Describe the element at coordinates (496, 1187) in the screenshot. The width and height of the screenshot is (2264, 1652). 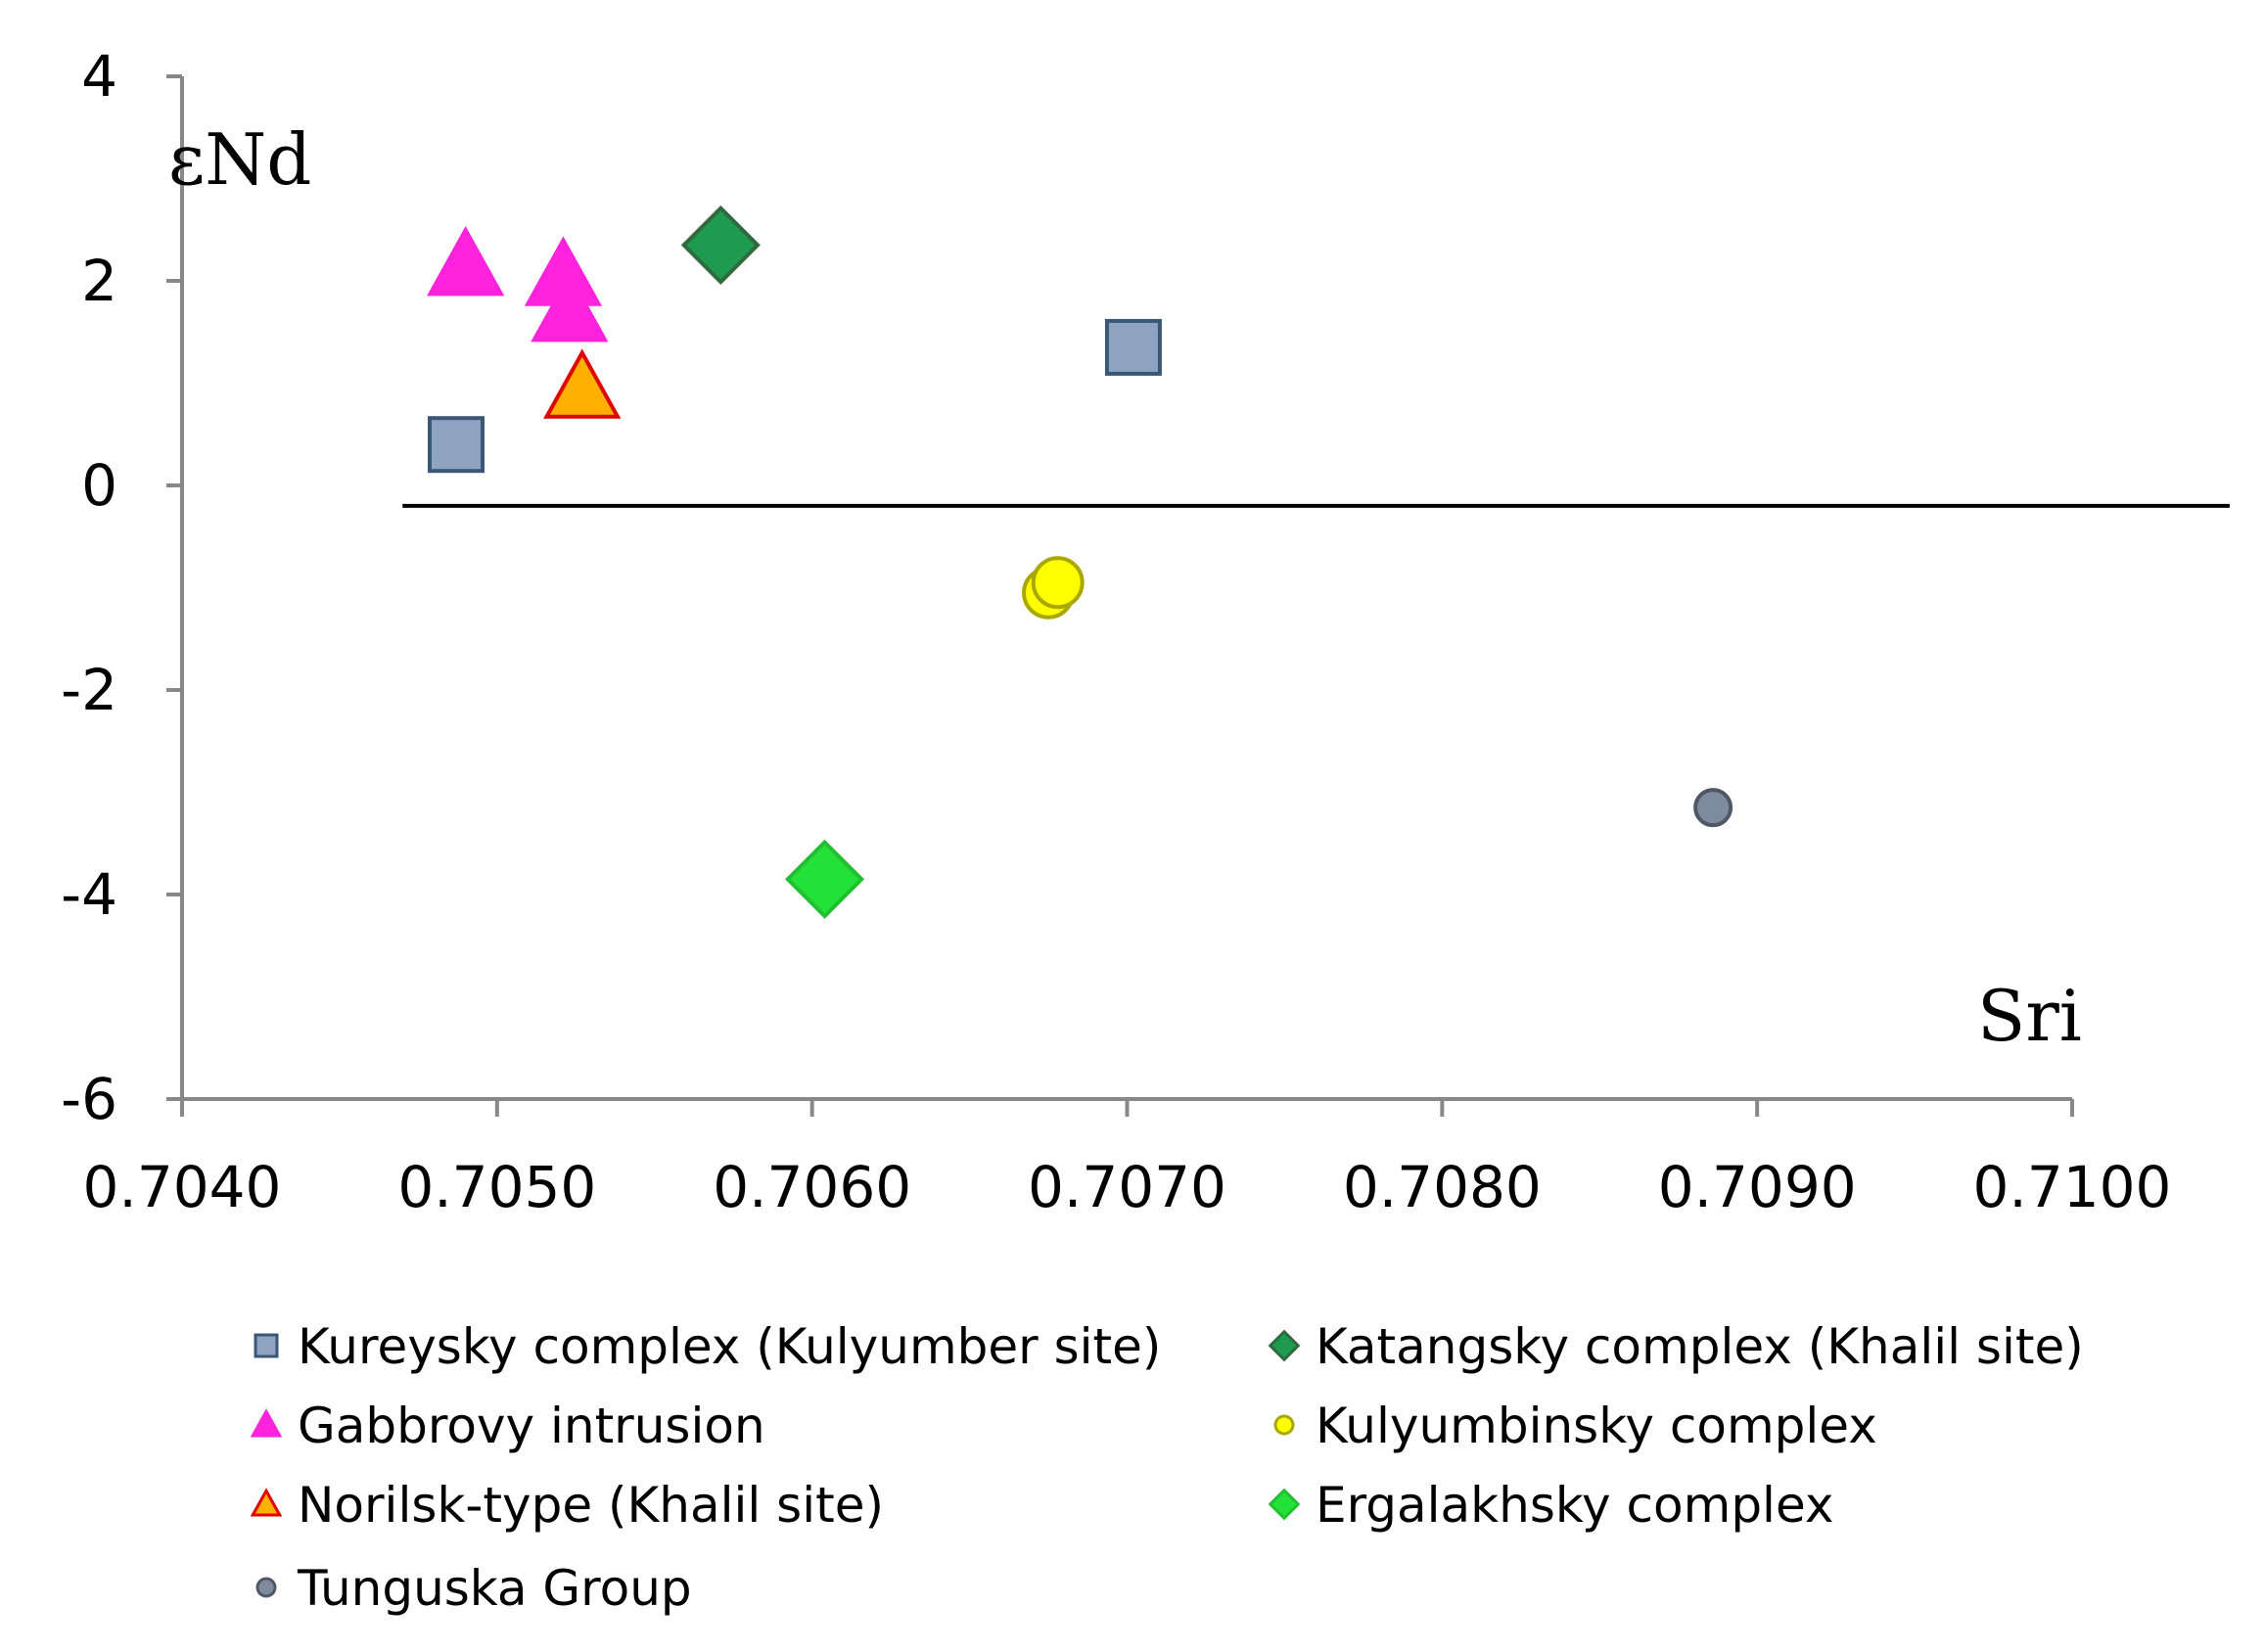
I see `x-tick-label: 0.7050` at that location.